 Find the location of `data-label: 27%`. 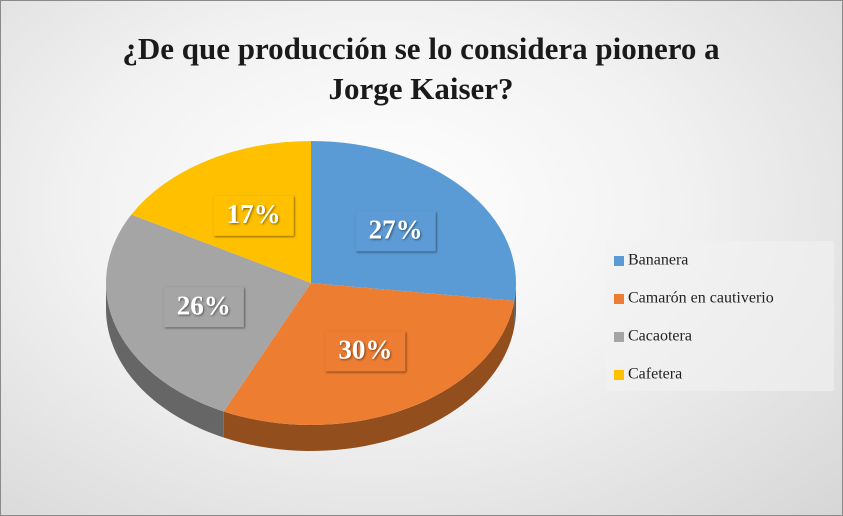

data-label: 27% is located at coordinates (396, 230).